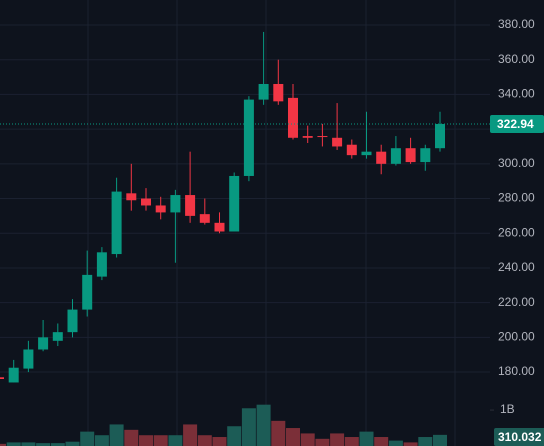 The height and width of the screenshot is (446, 544). What do you see at coordinates (516, 337) in the screenshot?
I see `y-tick-label: 200.00` at bounding box center [516, 337].